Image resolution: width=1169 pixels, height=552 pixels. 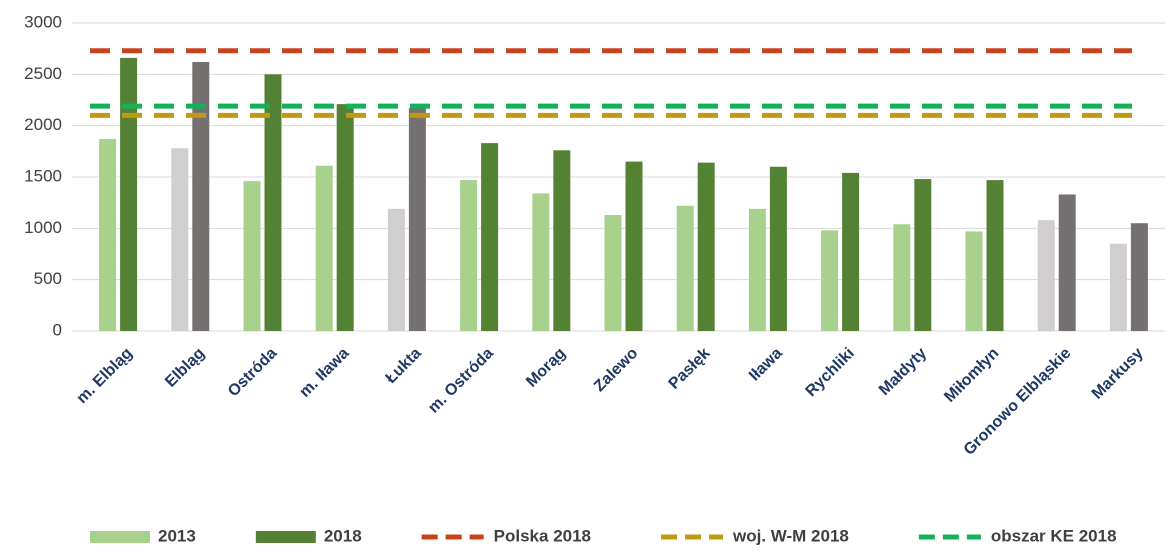 I want to click on y-tick-label: 2500, so click(x=43, y=73).